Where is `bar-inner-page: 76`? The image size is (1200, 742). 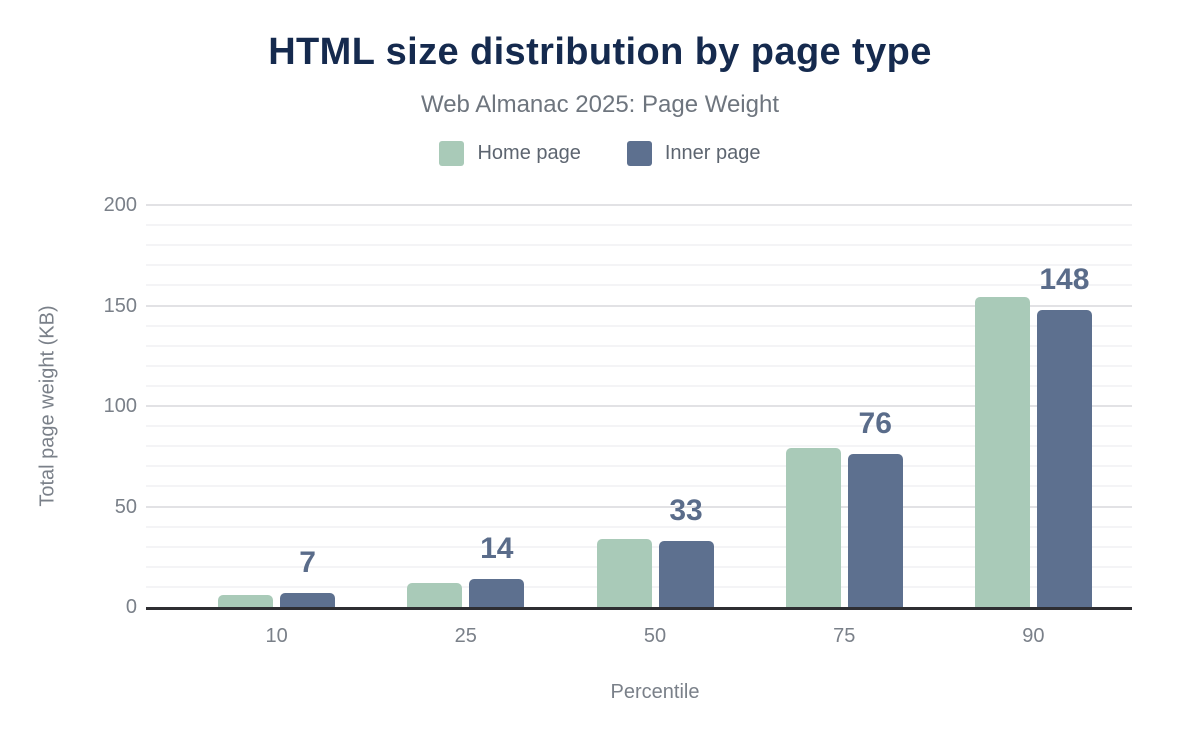 bar-inner-page: 76 is located at coordinates (875, 507).